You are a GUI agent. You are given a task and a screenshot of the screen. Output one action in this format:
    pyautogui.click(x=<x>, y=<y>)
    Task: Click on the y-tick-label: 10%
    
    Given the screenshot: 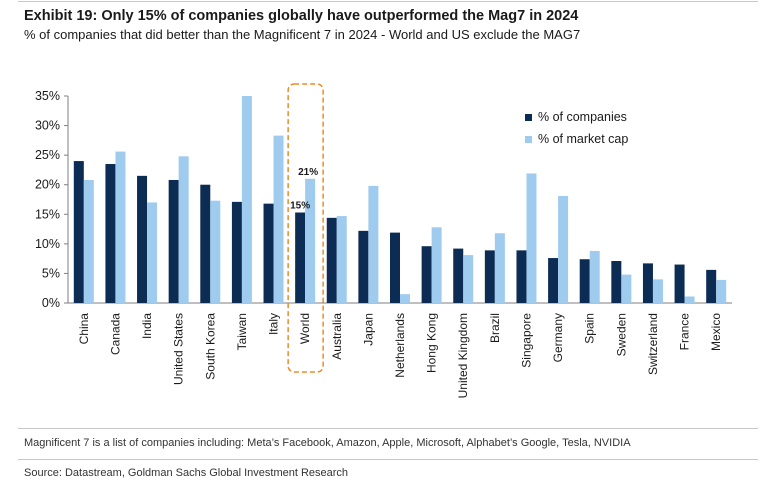 What is the action you would take?
    pyautogui.click(x=47, y=244)
    